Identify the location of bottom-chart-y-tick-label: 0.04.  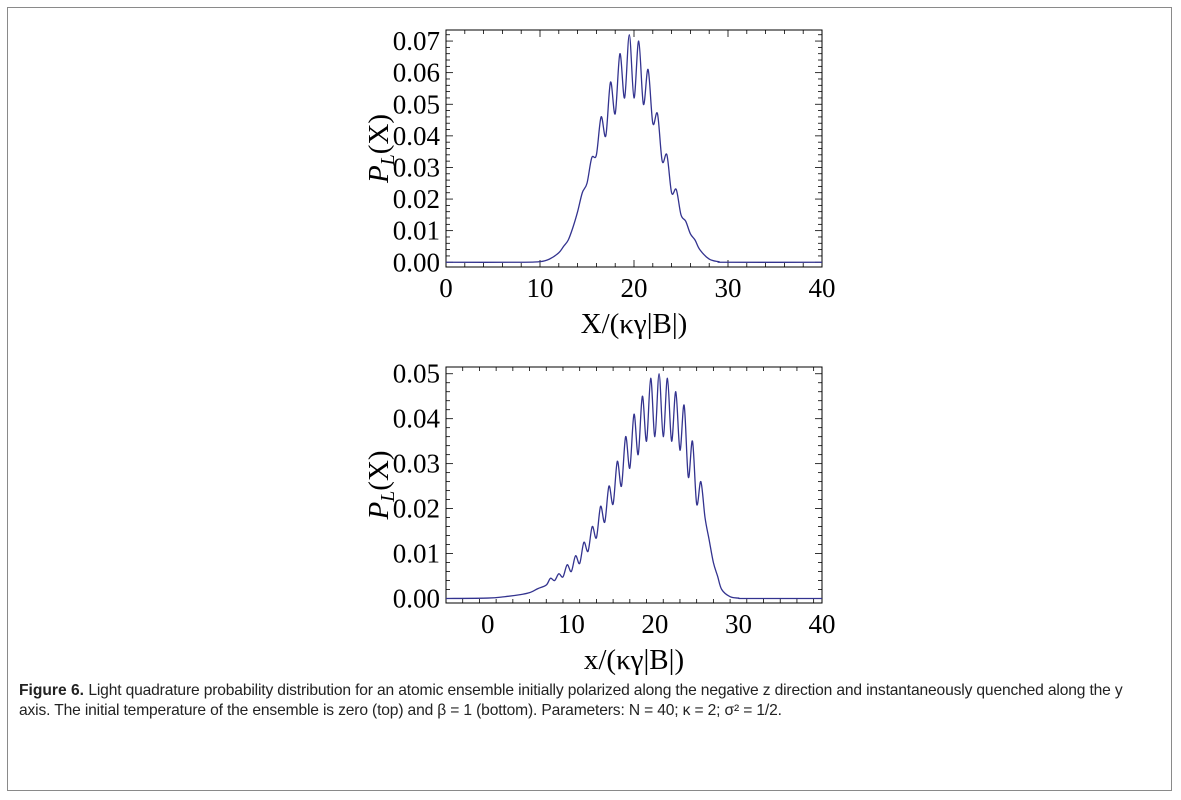
(417, 419).